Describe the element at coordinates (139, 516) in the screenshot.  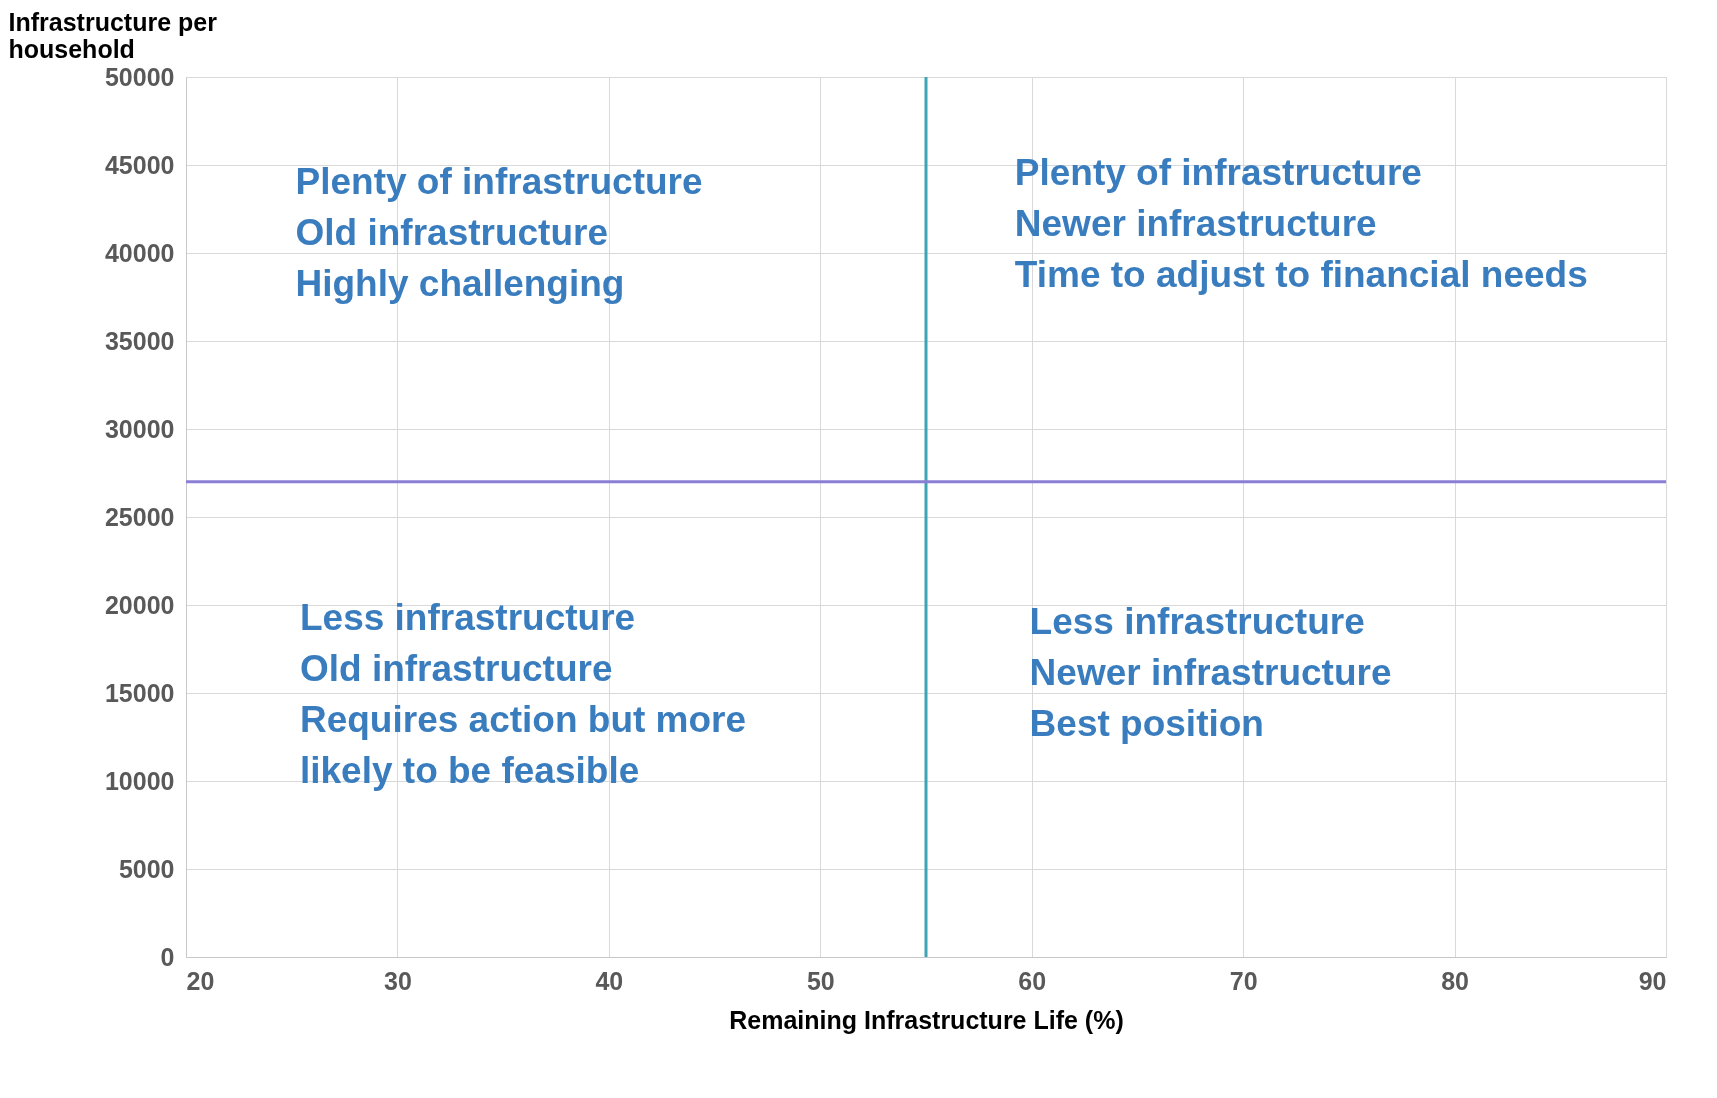
I see `y-tick-label: 25000` at that location.